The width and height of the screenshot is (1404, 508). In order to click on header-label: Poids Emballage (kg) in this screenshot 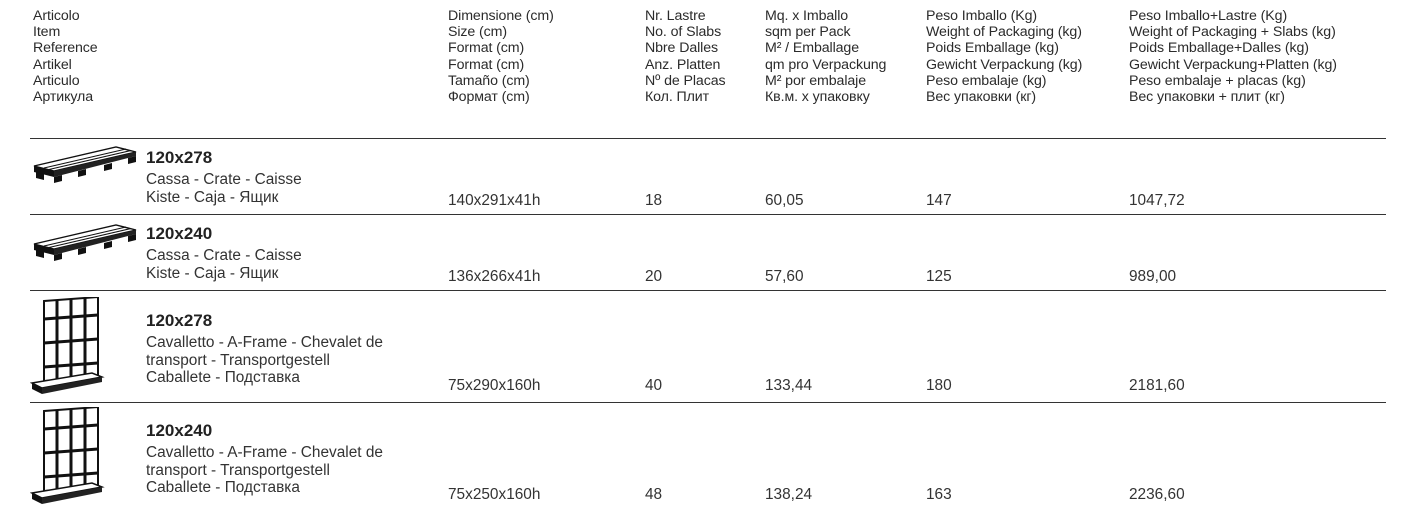, I will do `click(992, 48)`.